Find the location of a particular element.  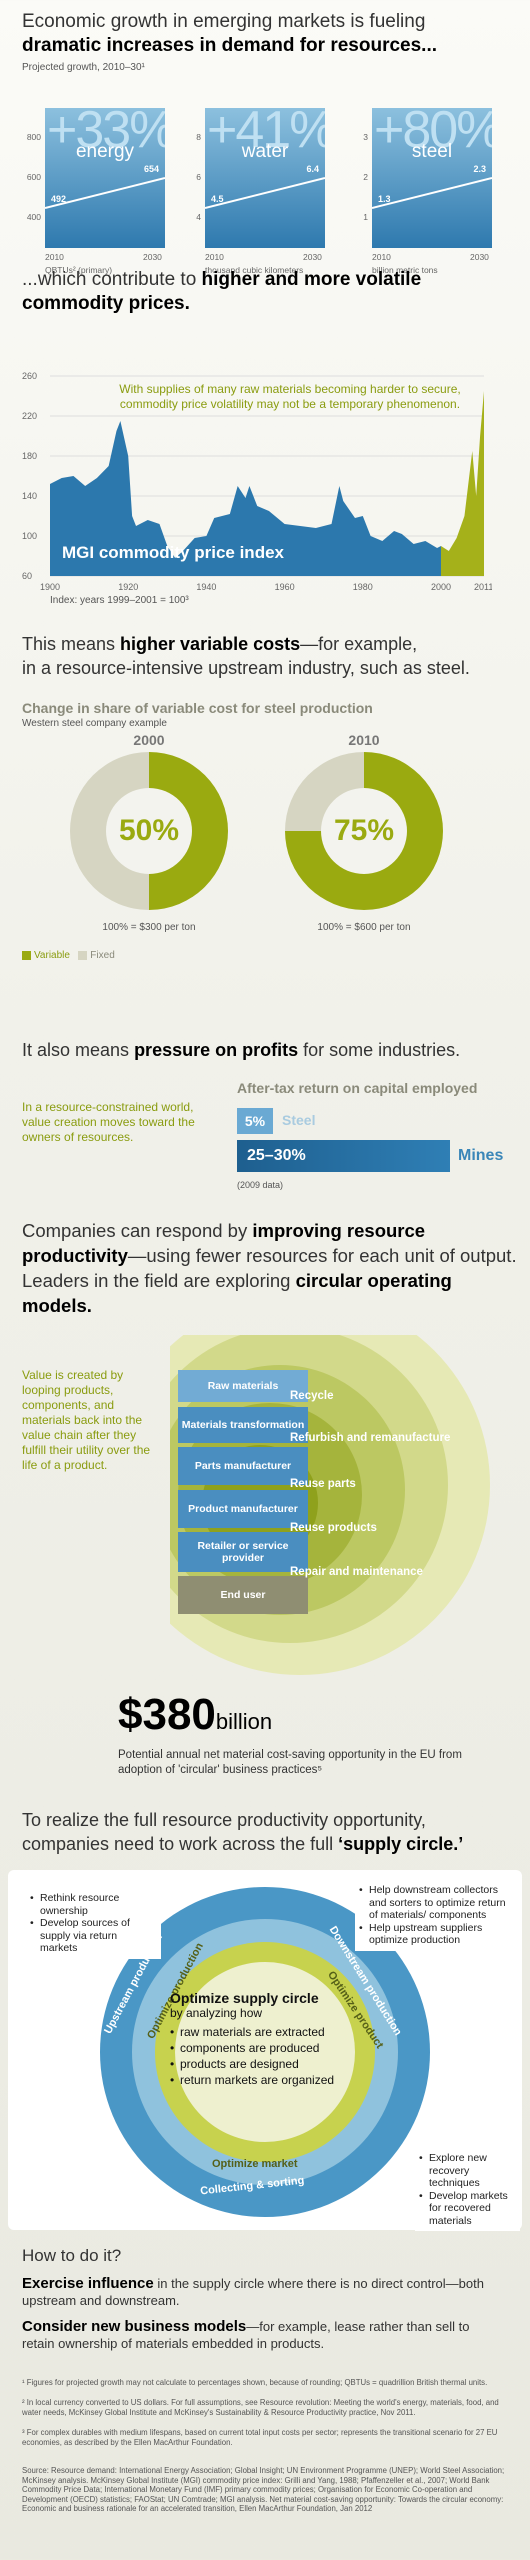

x-tick-label: 2011 is located at coordinates (483, 587).